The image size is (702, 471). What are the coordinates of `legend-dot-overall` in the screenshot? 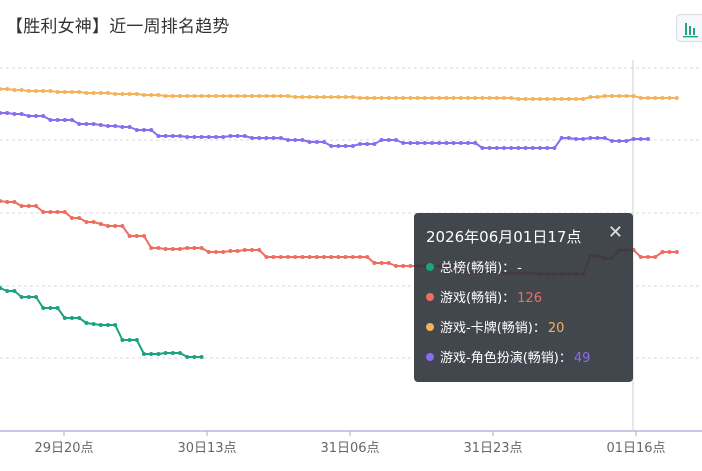 It's located at (430, 267).